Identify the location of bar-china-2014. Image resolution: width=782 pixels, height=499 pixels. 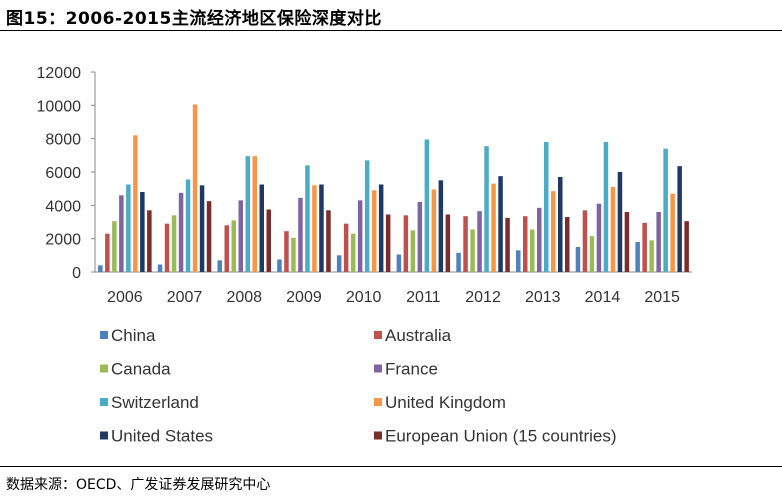
(578, 259).